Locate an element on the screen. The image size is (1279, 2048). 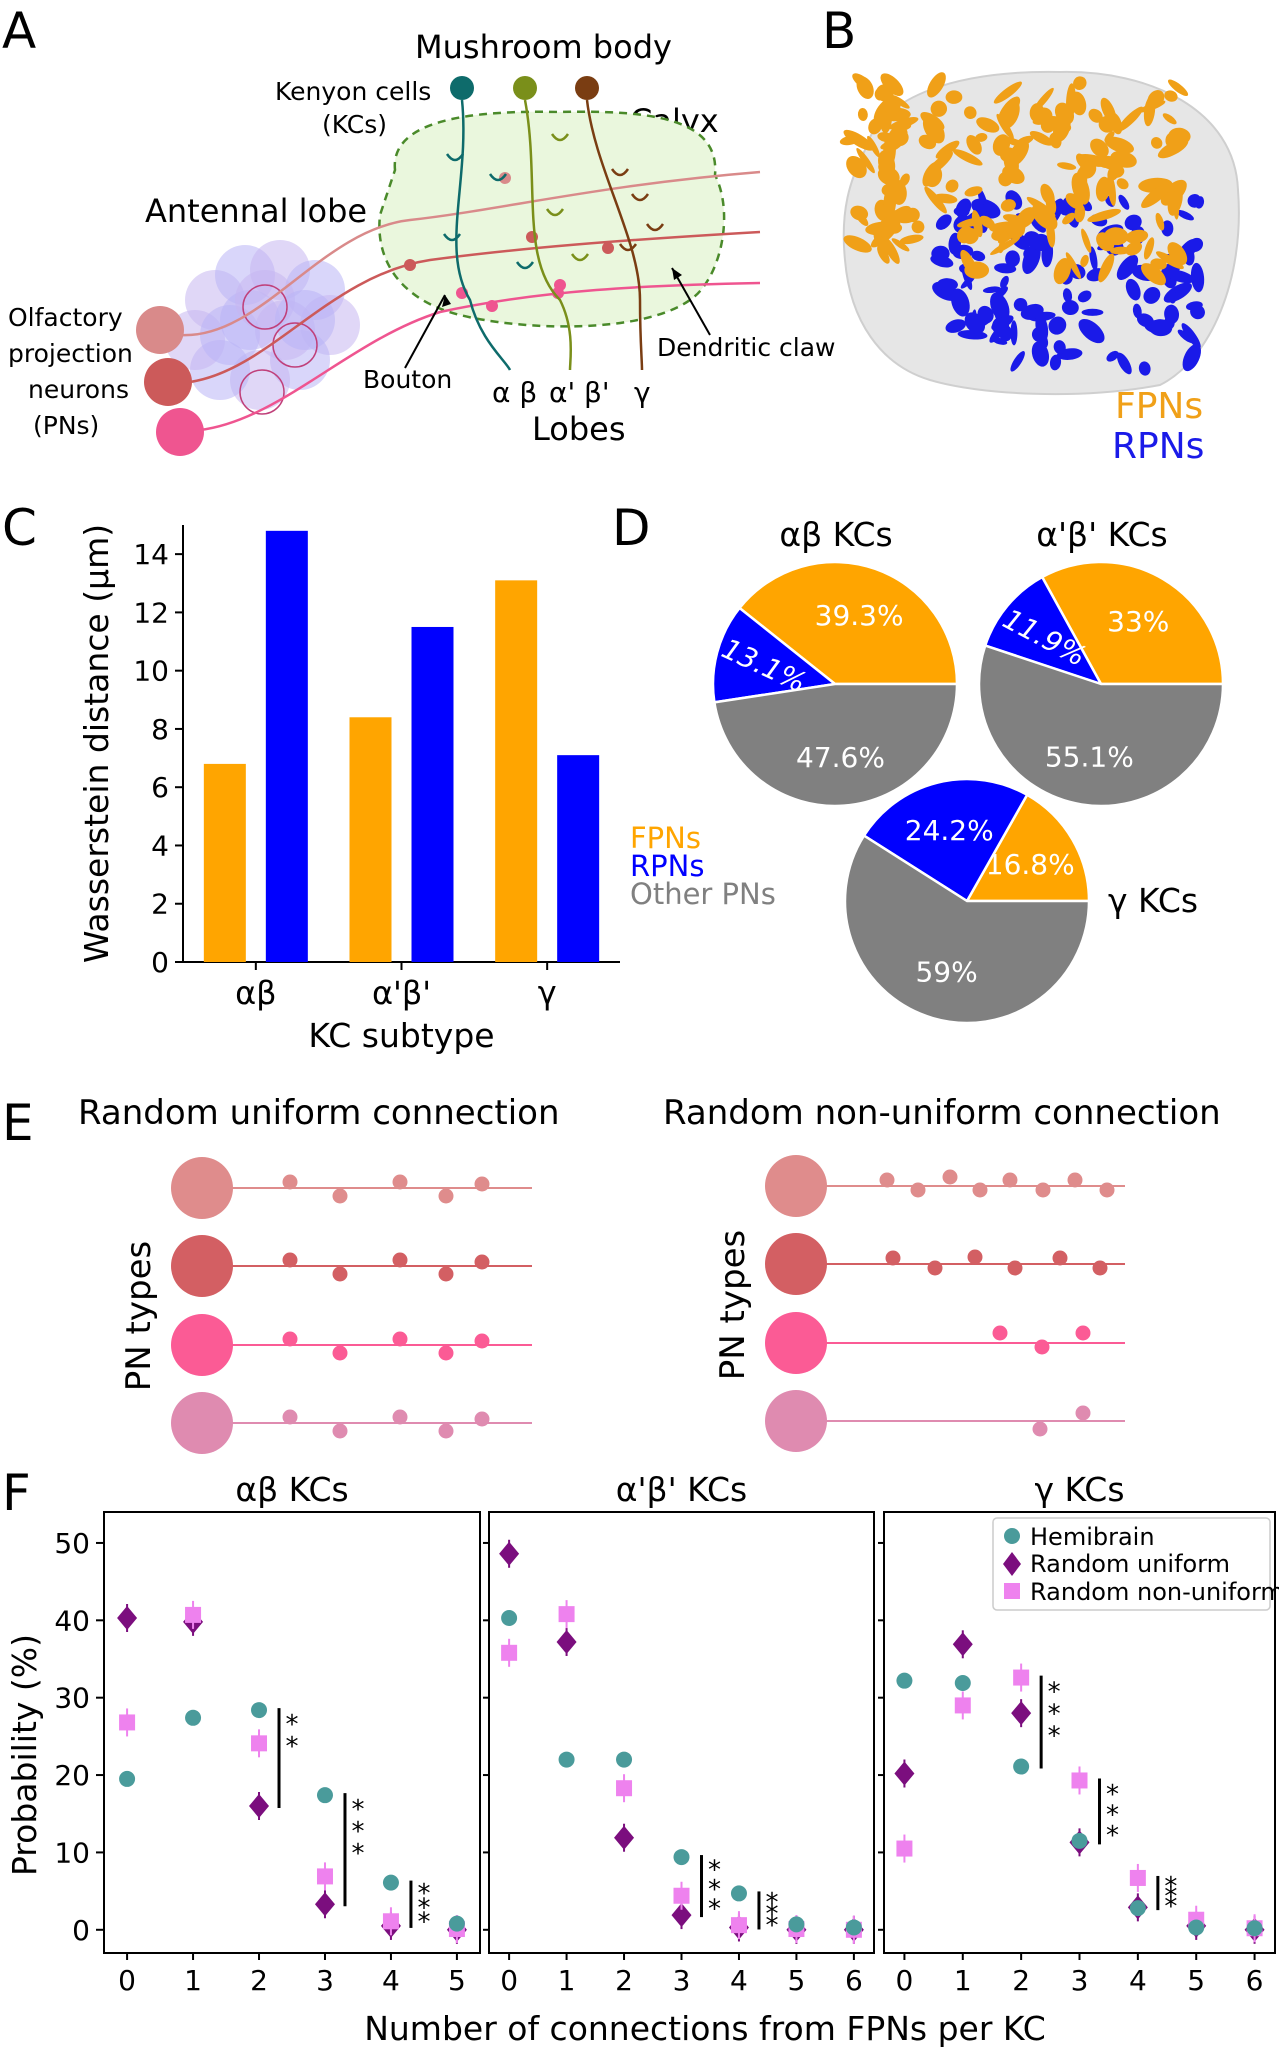
claw-arrowhead is located at coordinates (677, 274).